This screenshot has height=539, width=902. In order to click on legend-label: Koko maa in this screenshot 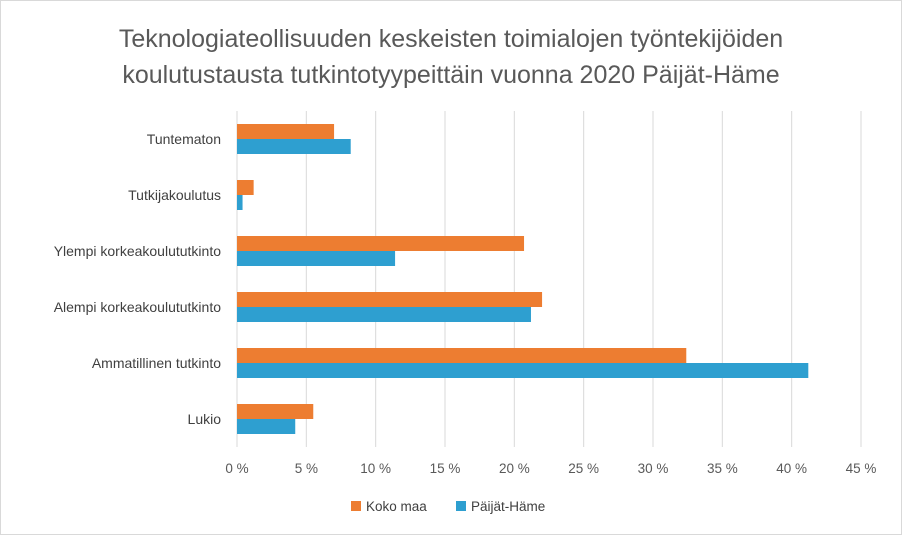, I will do `click(396, 506)`.